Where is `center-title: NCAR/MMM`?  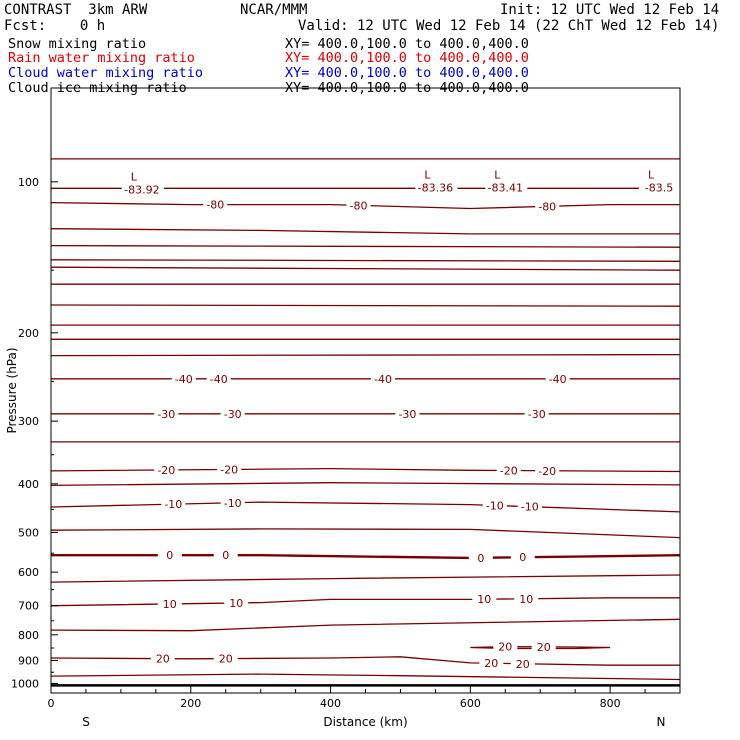 center-title: NCAR/MMM is located at coordinates (274, 10).